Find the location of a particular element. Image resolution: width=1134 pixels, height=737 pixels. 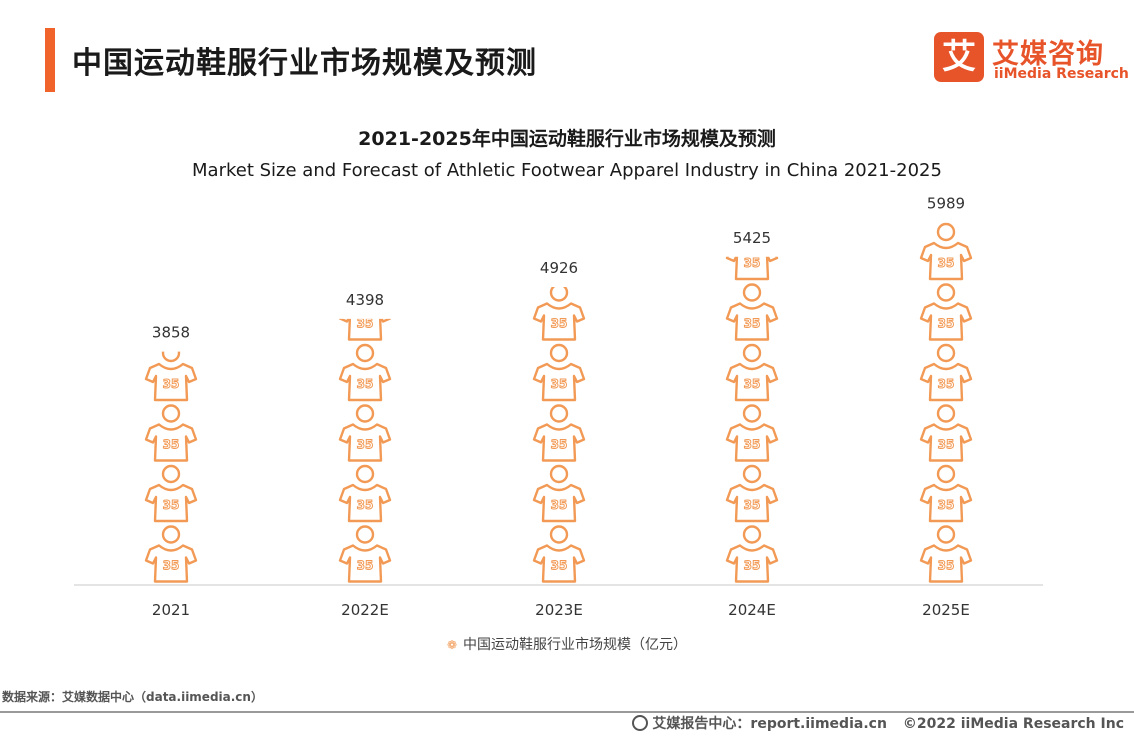

chart-title: 2021-2025年中国运动鞋服行业市场规模及预测 is located at coordinates (567, 139).